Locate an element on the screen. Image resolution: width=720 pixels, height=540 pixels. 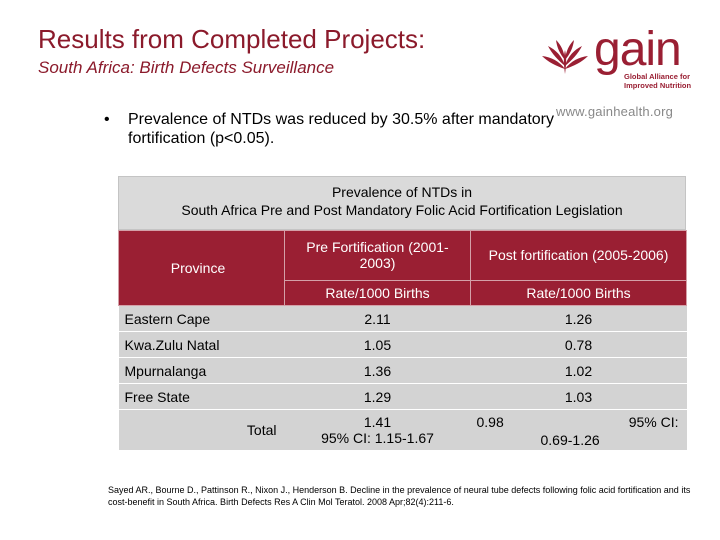
pre-total-cell: 1.41 95% CI: 1.15-1.67 is located at coordinates (377, 430).